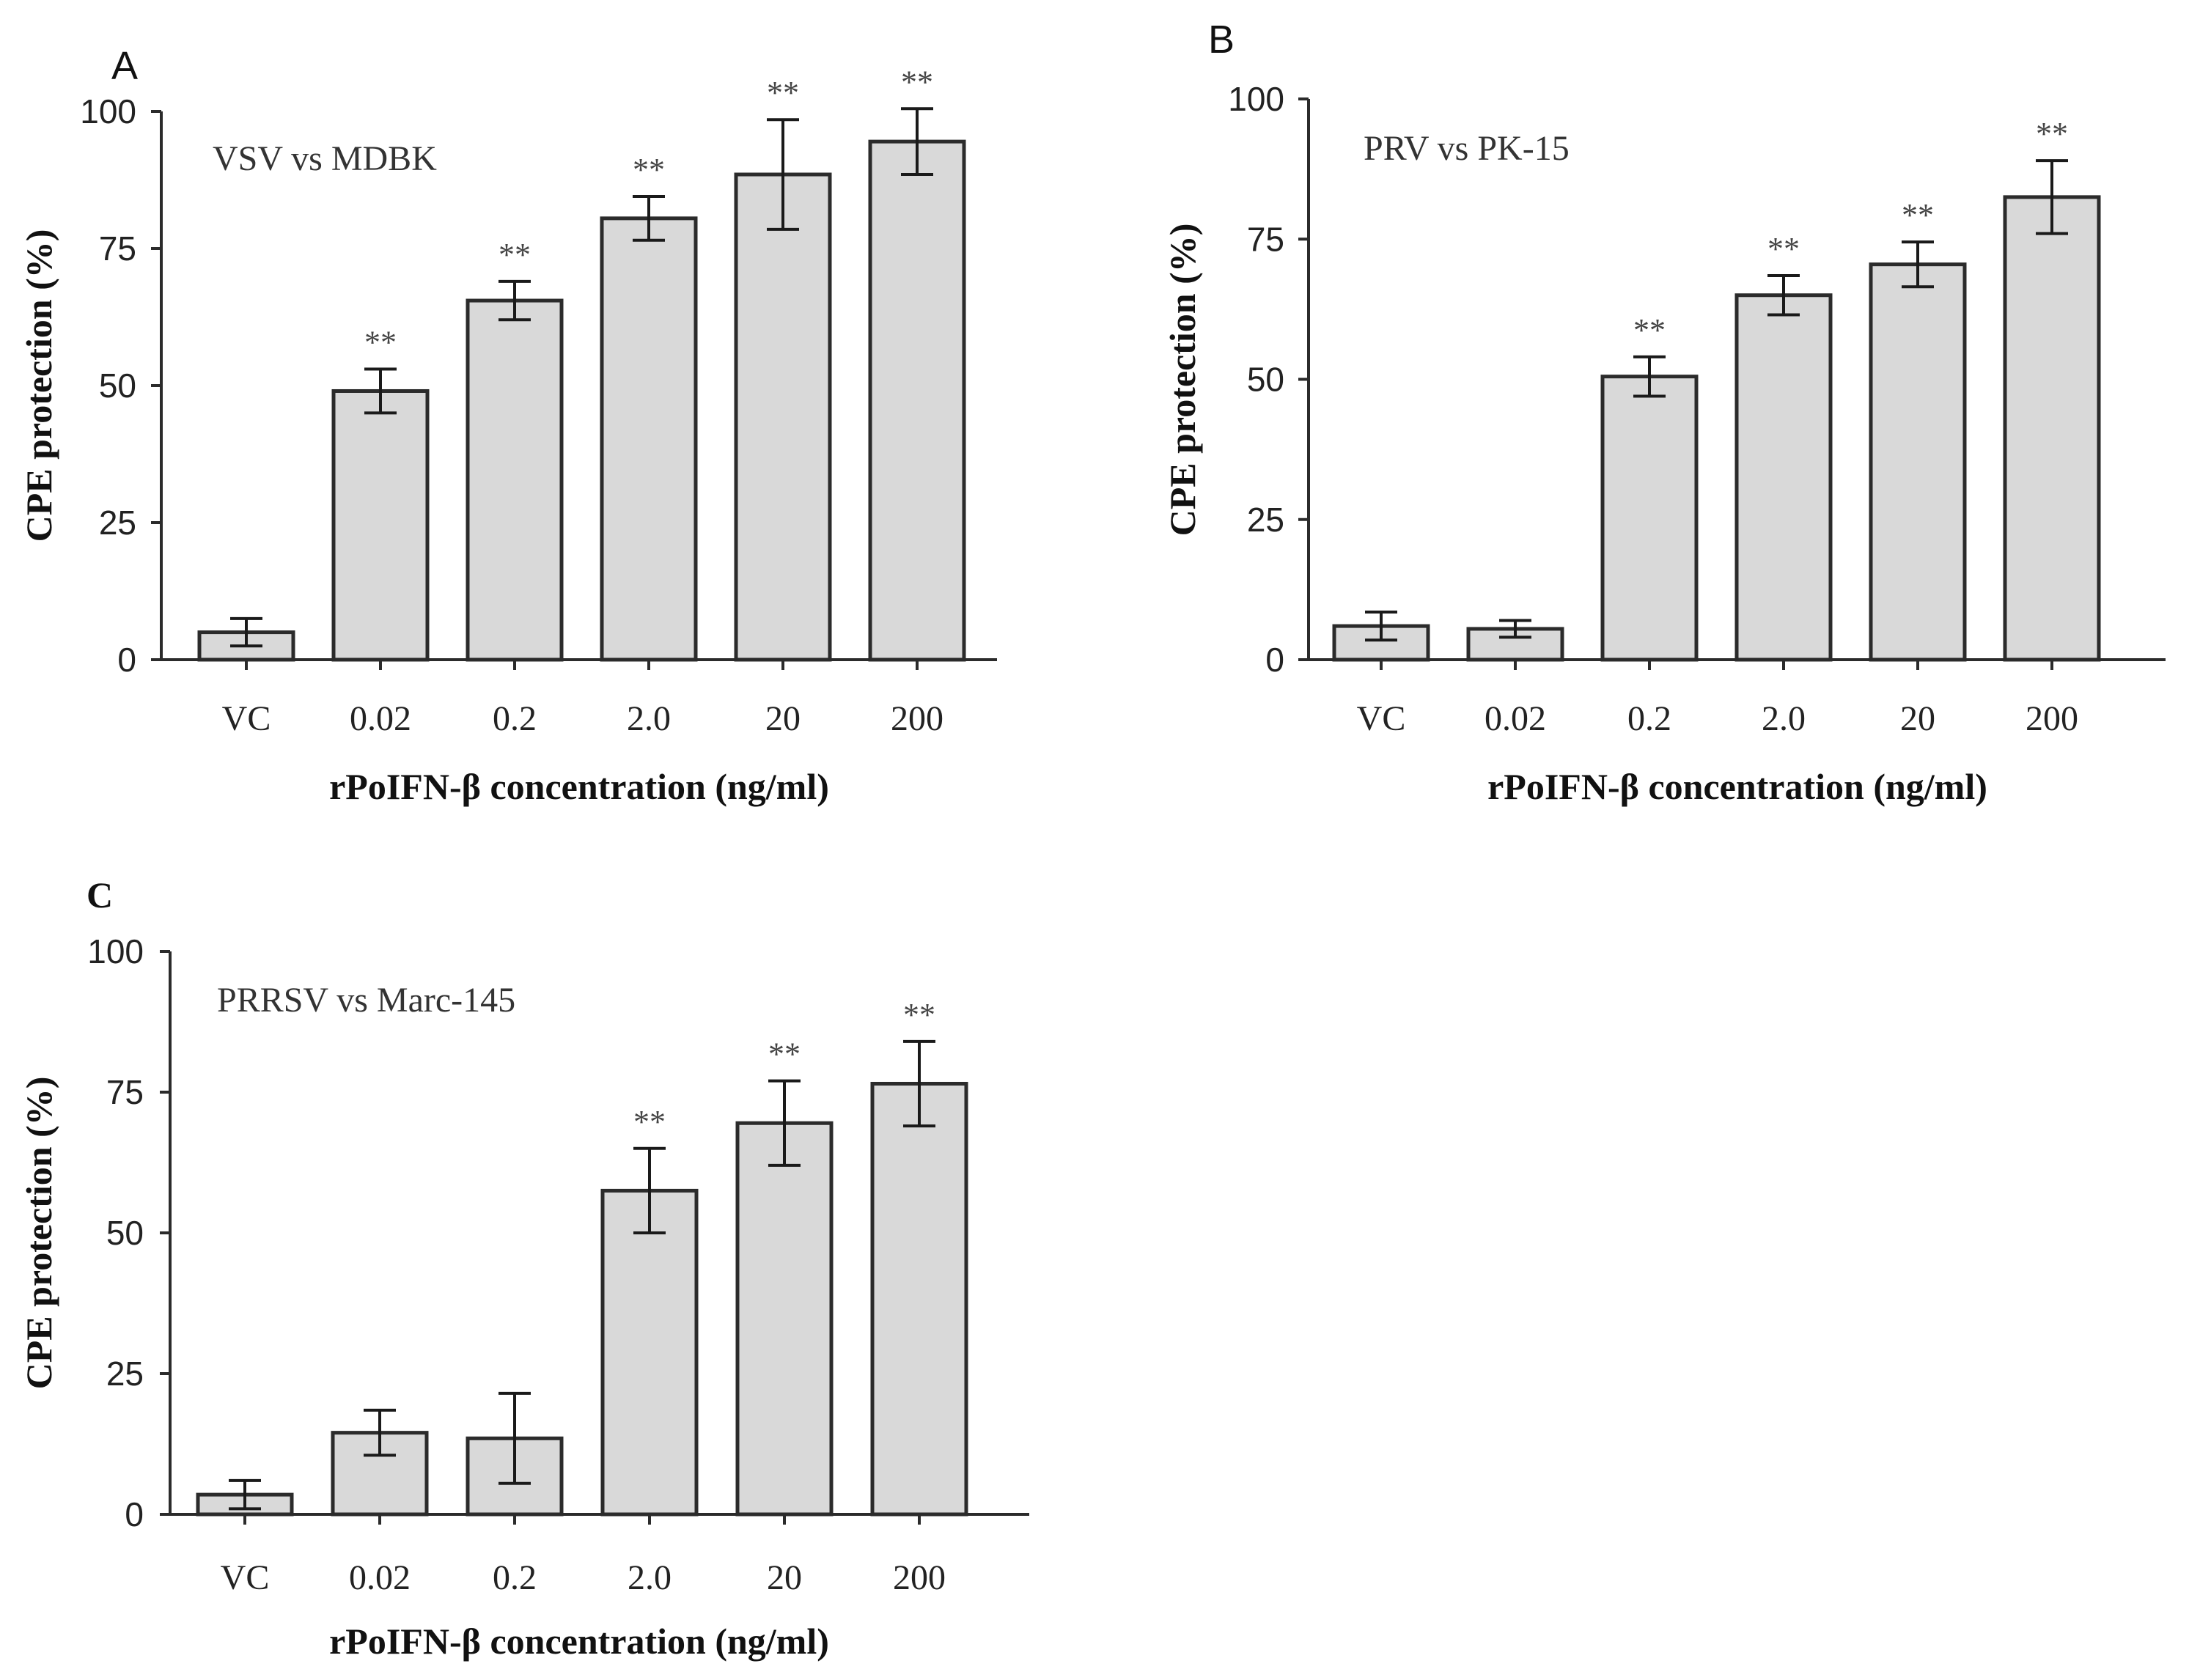  I want to click on panel-label: C, so click(100, 895).